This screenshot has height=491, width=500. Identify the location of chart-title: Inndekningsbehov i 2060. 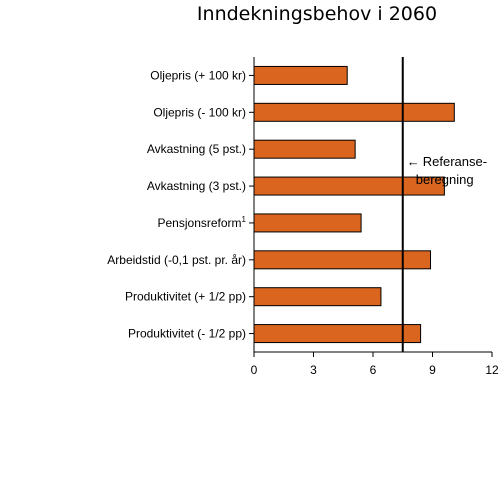
(317, 14).